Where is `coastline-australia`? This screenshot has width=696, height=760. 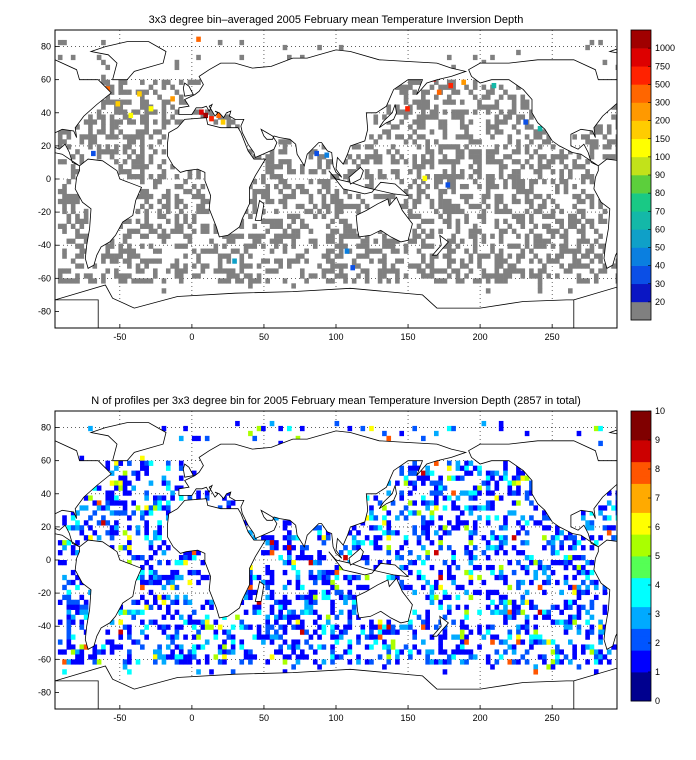
coastline-australia is located at coordinates (384, 219).